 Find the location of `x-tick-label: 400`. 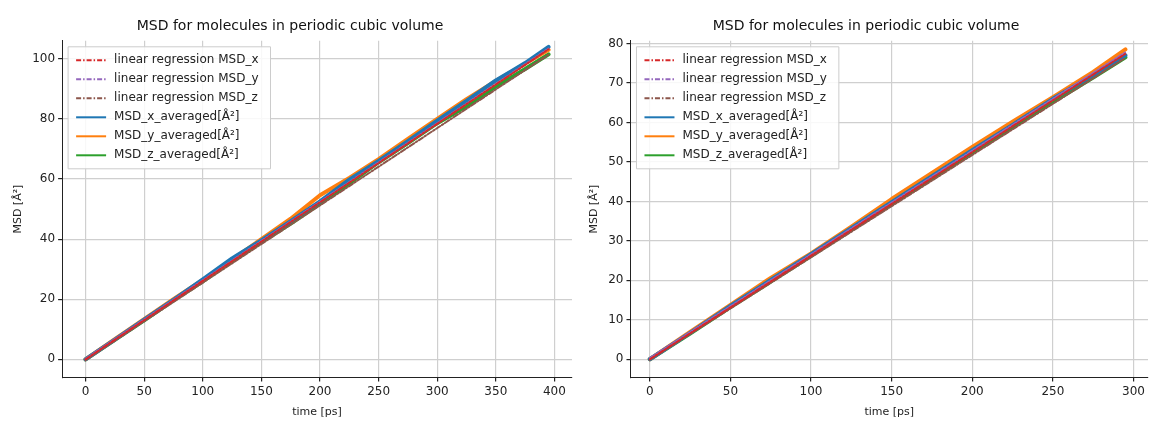

x-tick-label: 400 is located at coordinates (554, 390).